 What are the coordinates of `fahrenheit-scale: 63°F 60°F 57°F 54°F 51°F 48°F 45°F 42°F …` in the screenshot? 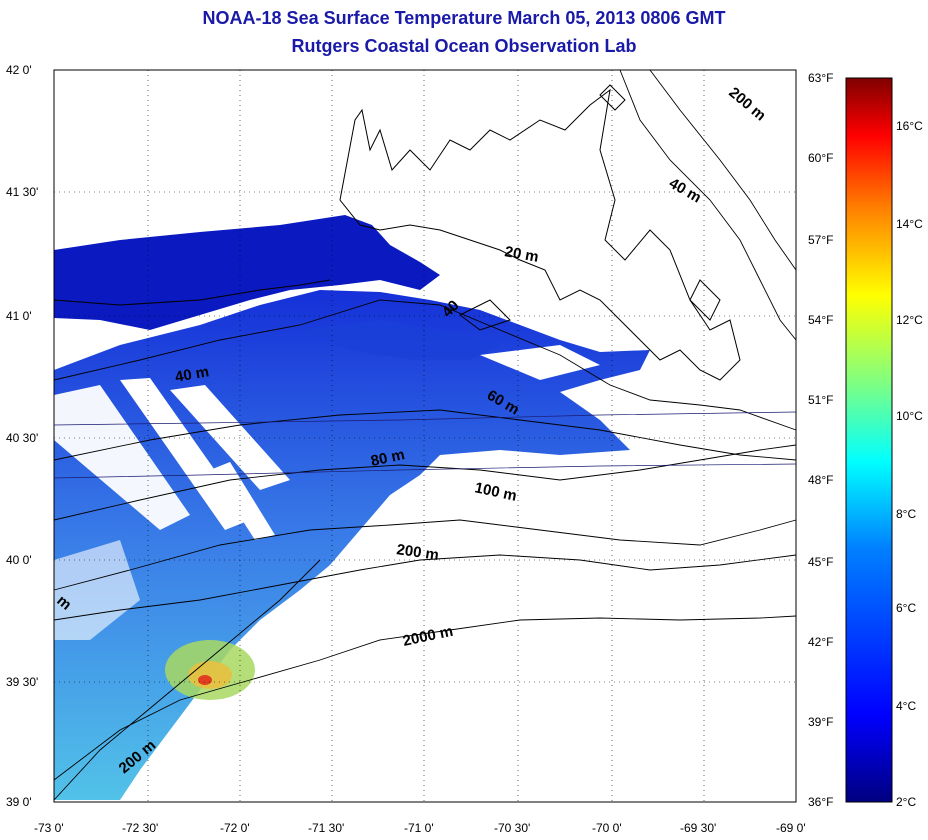 It's located at (820, 440).